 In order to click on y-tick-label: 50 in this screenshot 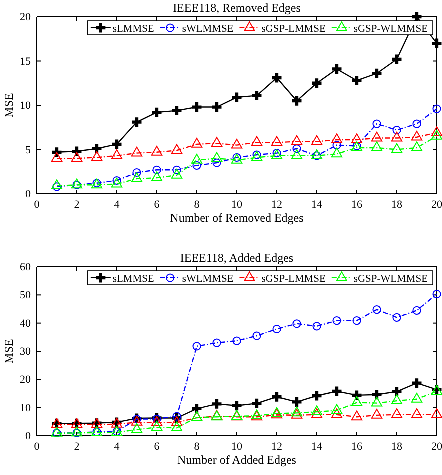, I will do `click(26, 296)`.